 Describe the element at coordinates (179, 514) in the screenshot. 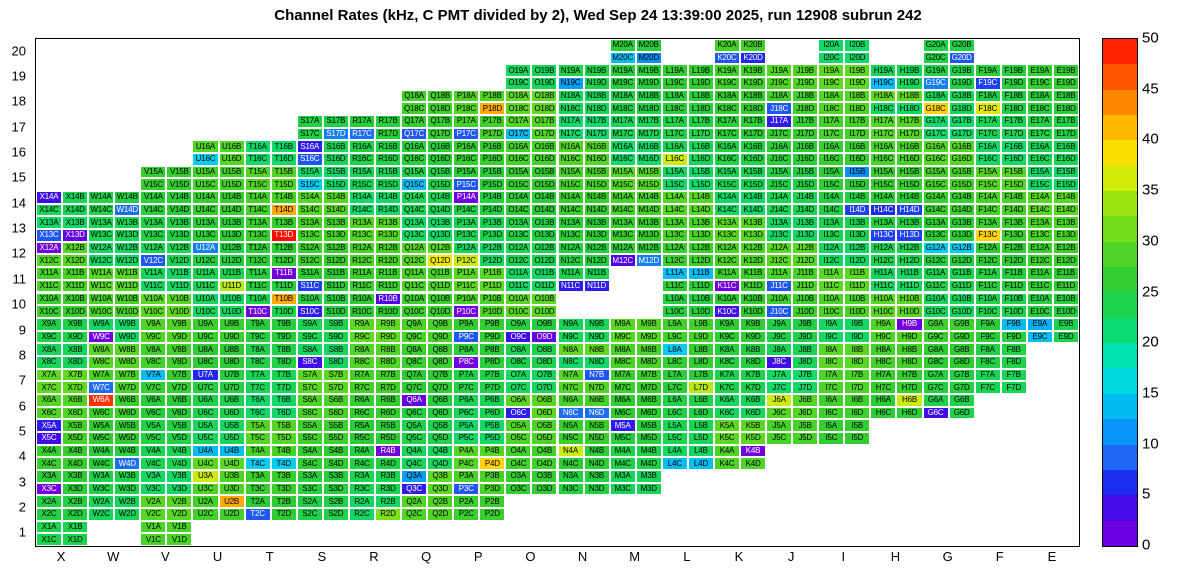

I see `heatmap-cell: V2D` at that location.